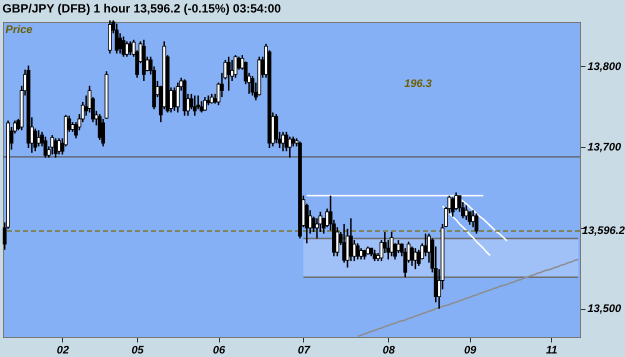  I want to click on x-tick-label: 07, so click(304, 350).